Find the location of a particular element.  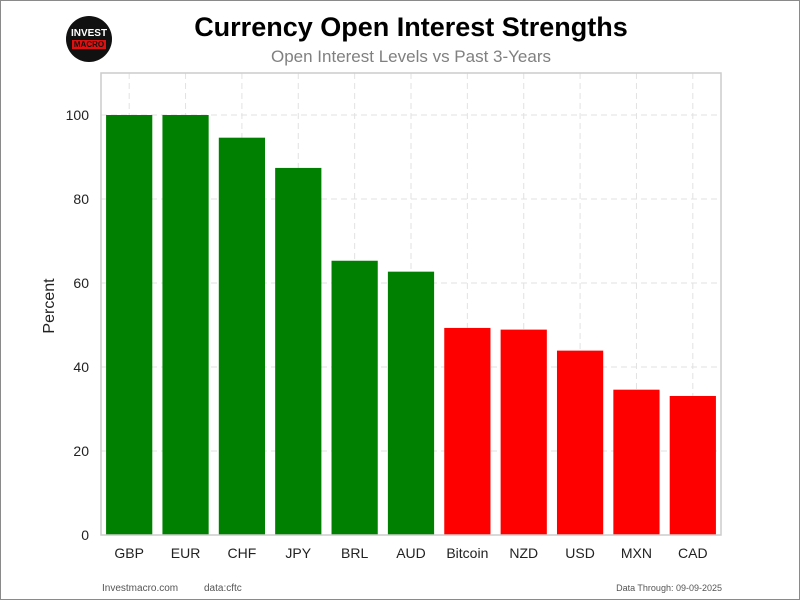

x-tick-label-mxn: MXN is located at coordinates (636, 553).